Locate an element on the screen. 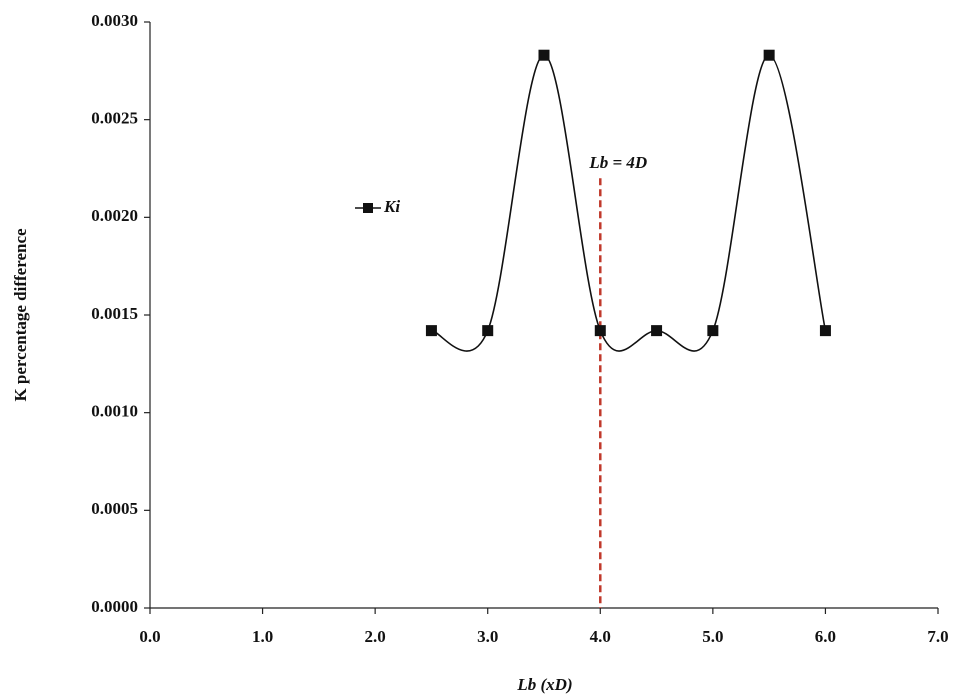 This screenshot has height=698, width=961. y-axis-label: K percentage difference is located at coordinates (20, 315).